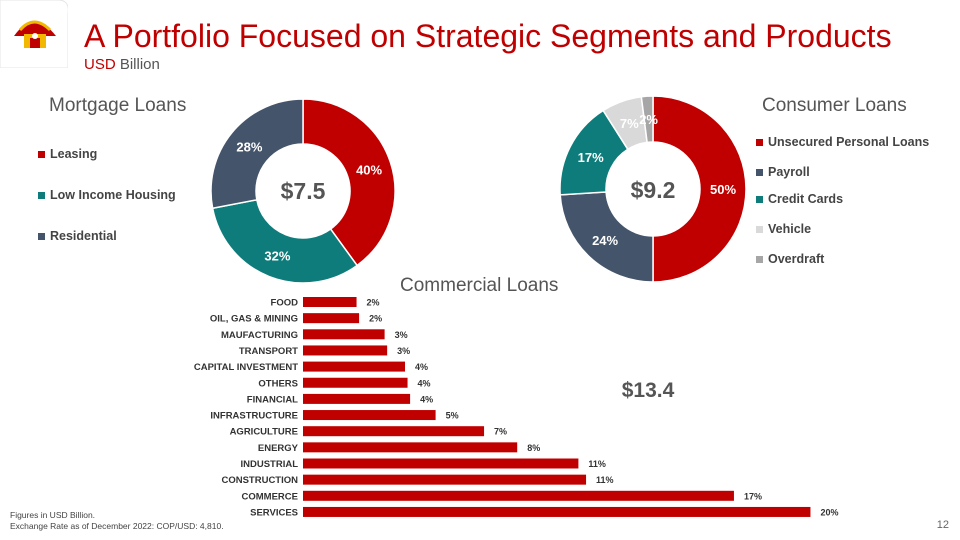 Image resolution: width=960 pixels, height=540 pixels. What do you see at coordinates (331, 318) in the screenshot?
I see `bar-oil-gas-mining` at bounding box center [331, 318].